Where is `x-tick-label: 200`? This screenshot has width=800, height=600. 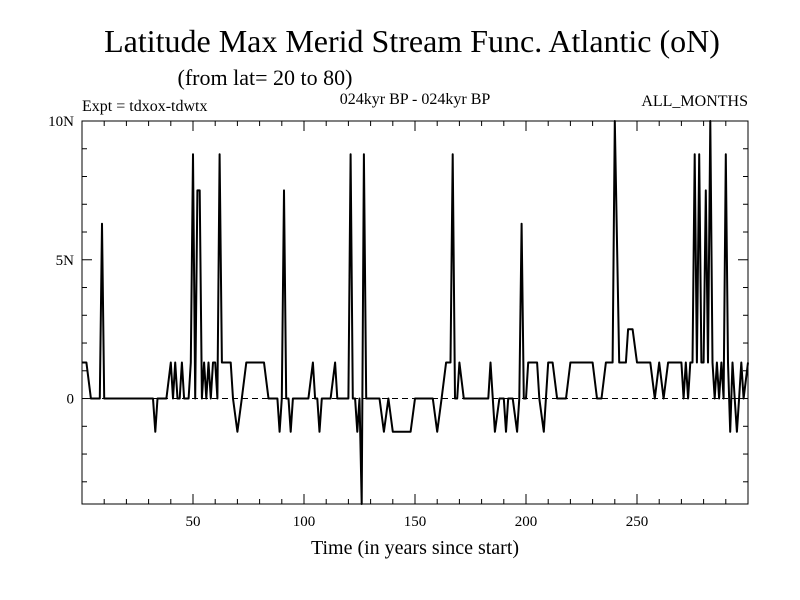
x-tick-label: 200 is located at coordinates (526, 522).